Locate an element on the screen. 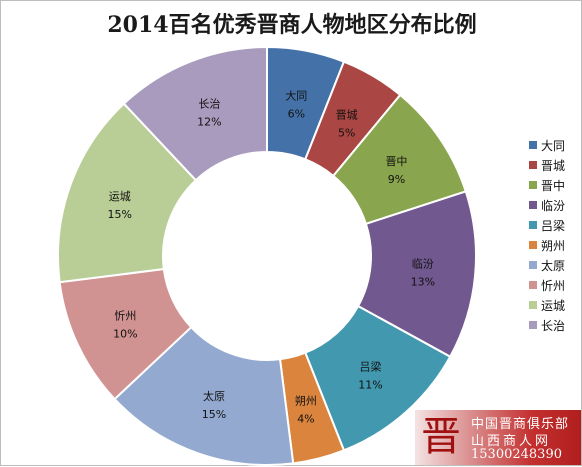 The image size is (582, 467). slice-percent-label: 12% is located at coordinates (209, 121).